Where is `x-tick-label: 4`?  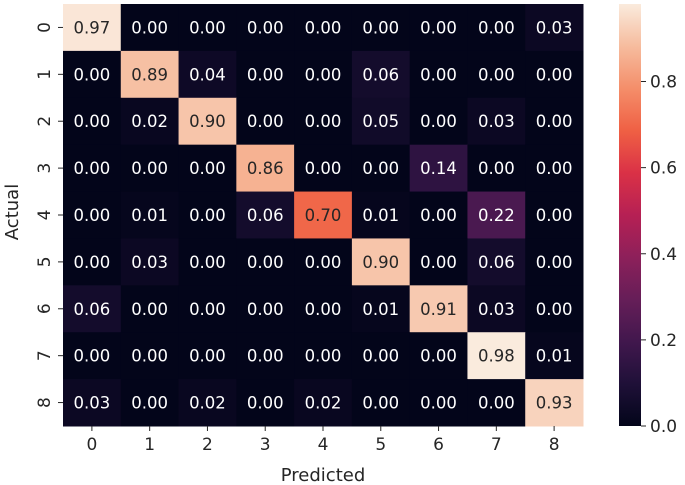 x-tick-label: 4 is located at coordinates (323, 445).